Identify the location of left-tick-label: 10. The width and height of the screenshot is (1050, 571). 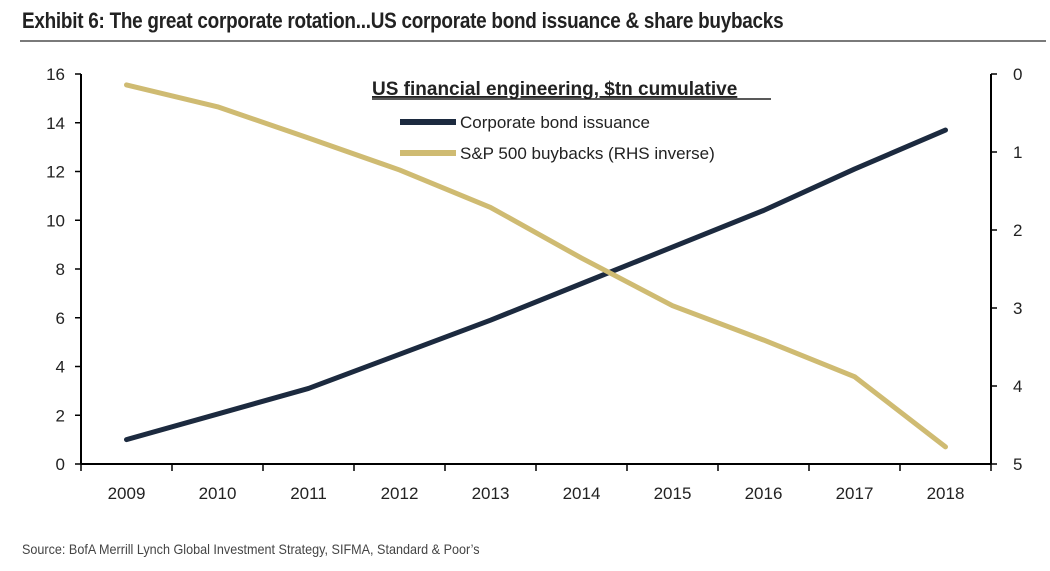
(55, 220).